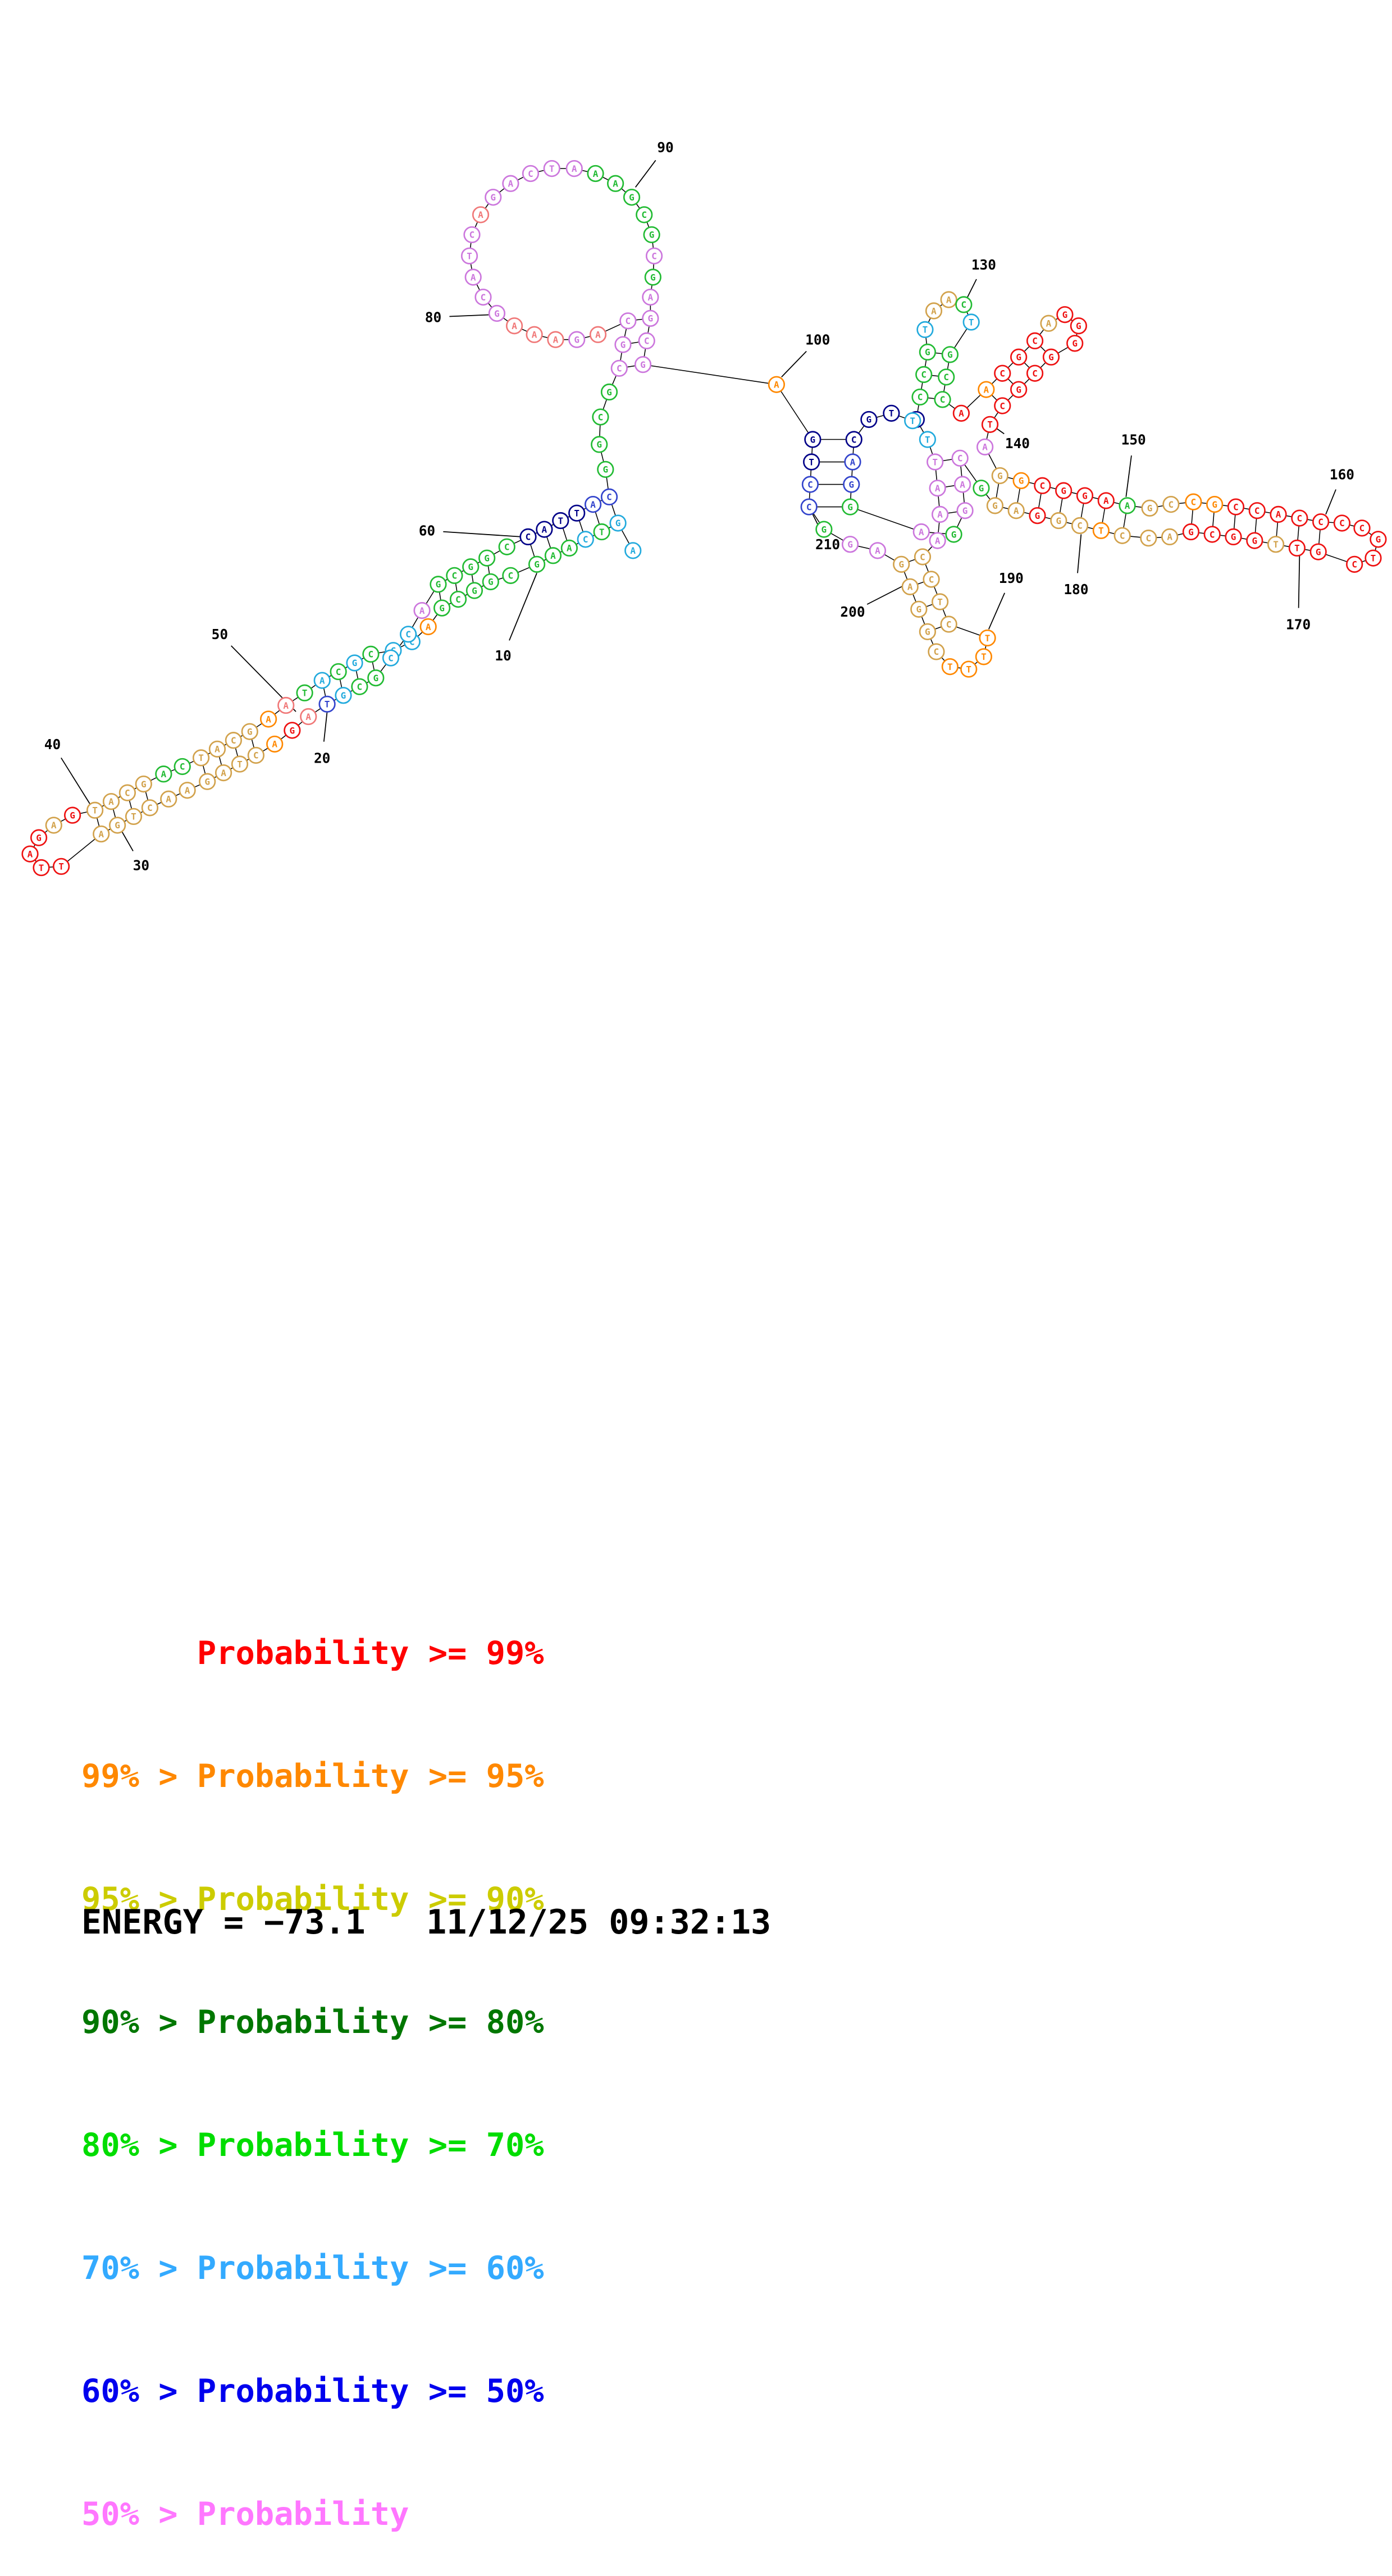 Image resolution: width=1392 pixels, height=2576 pixels. Describe the element at coordinates (53, 744) in the screenshot. I see `position-label: 40` at that location.